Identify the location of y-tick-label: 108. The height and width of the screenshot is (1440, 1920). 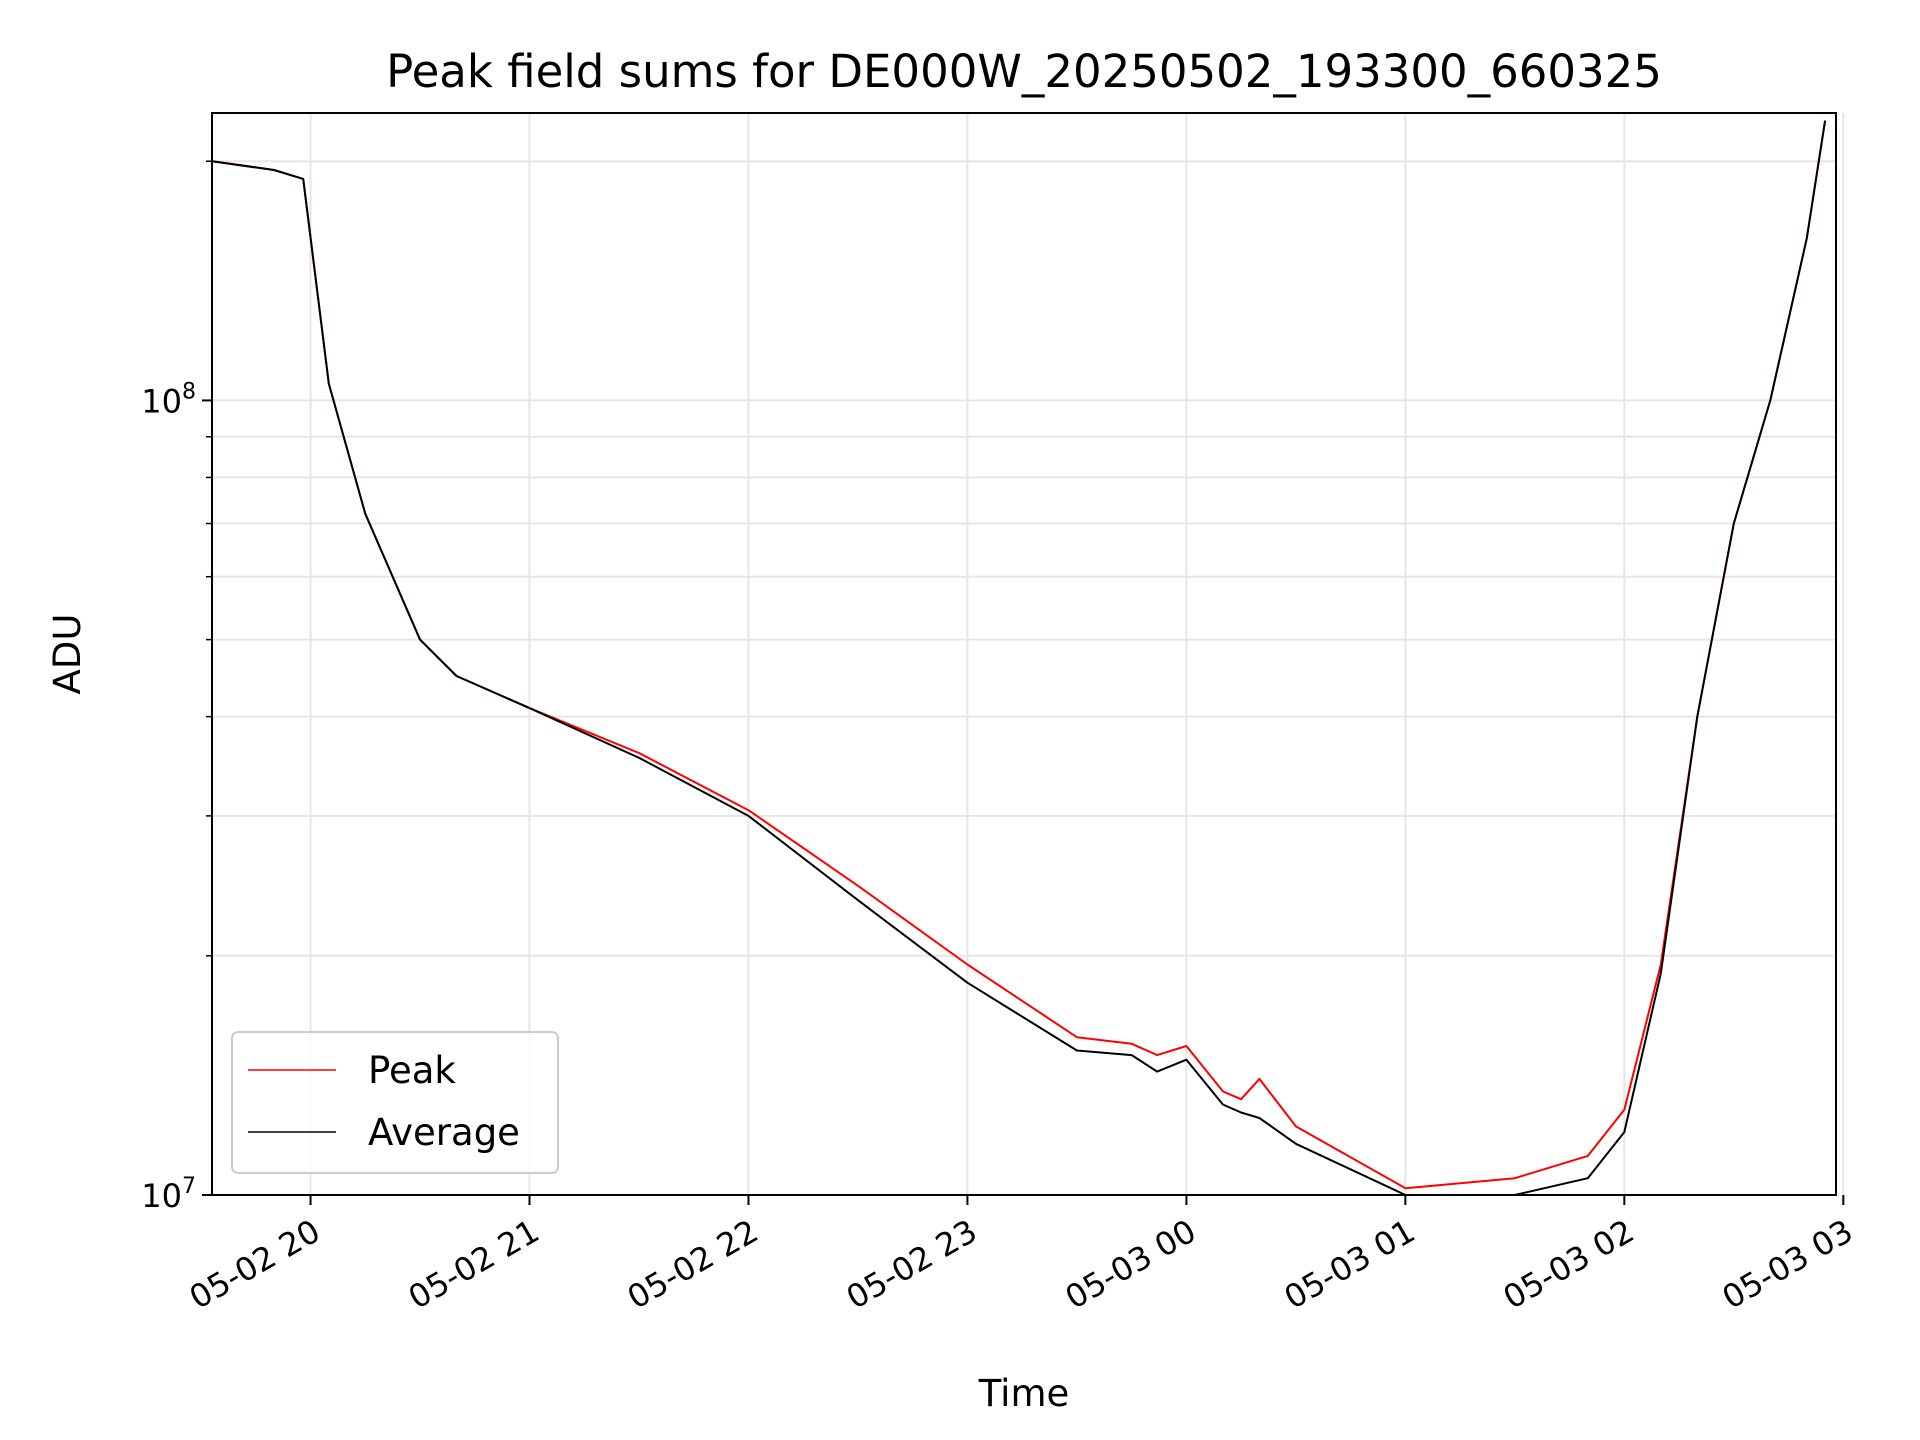
(168, 399).